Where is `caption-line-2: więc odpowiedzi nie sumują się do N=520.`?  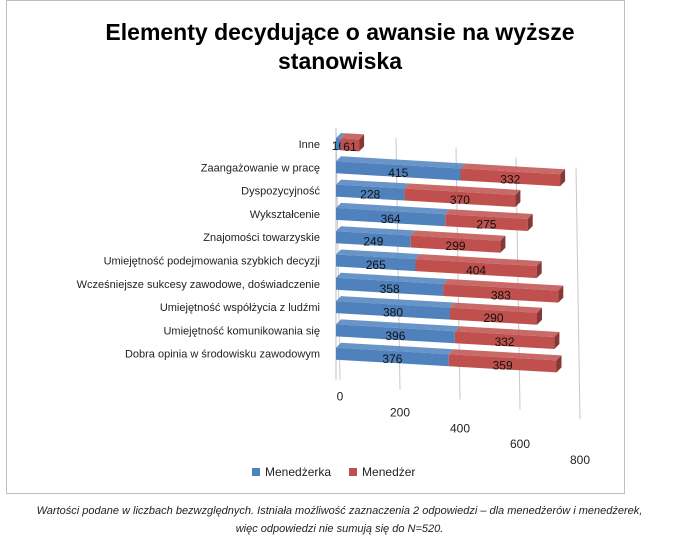
caption-line-2: więc odpowiedzi nie sumują się do N=520. is located at coordinates (339, 529).